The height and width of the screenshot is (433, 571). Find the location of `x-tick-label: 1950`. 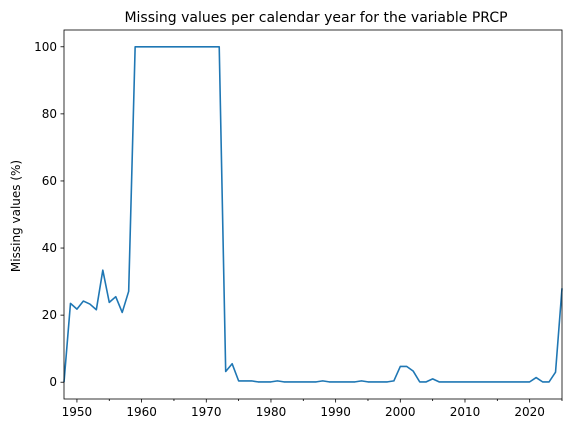

x-tick-label: 1950 is located at coordinates (77, 412).